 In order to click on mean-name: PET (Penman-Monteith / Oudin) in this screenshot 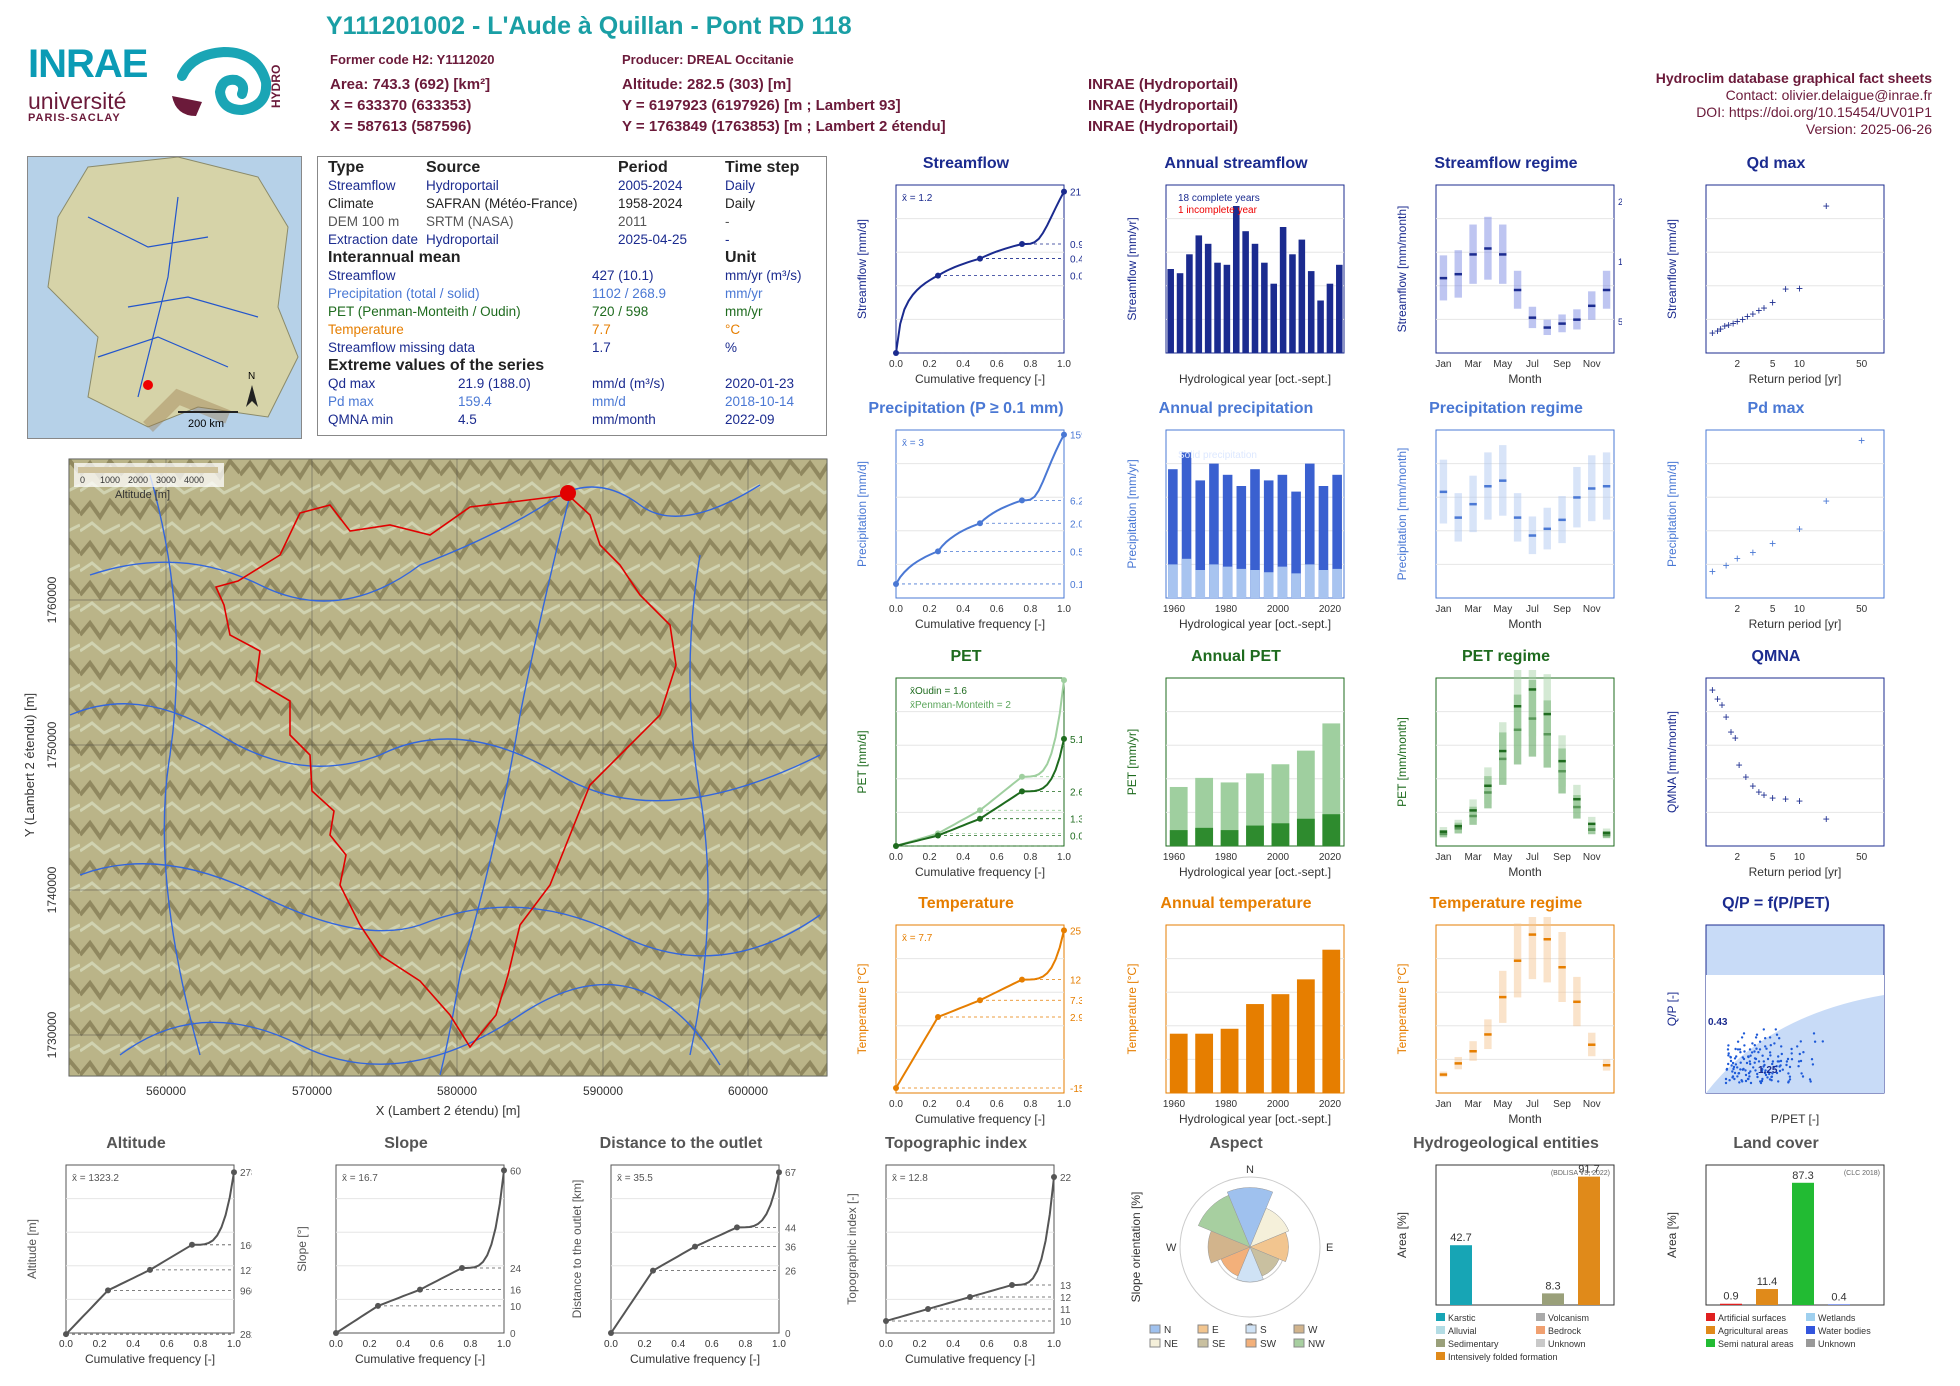, I will do `click(424, 311)`.